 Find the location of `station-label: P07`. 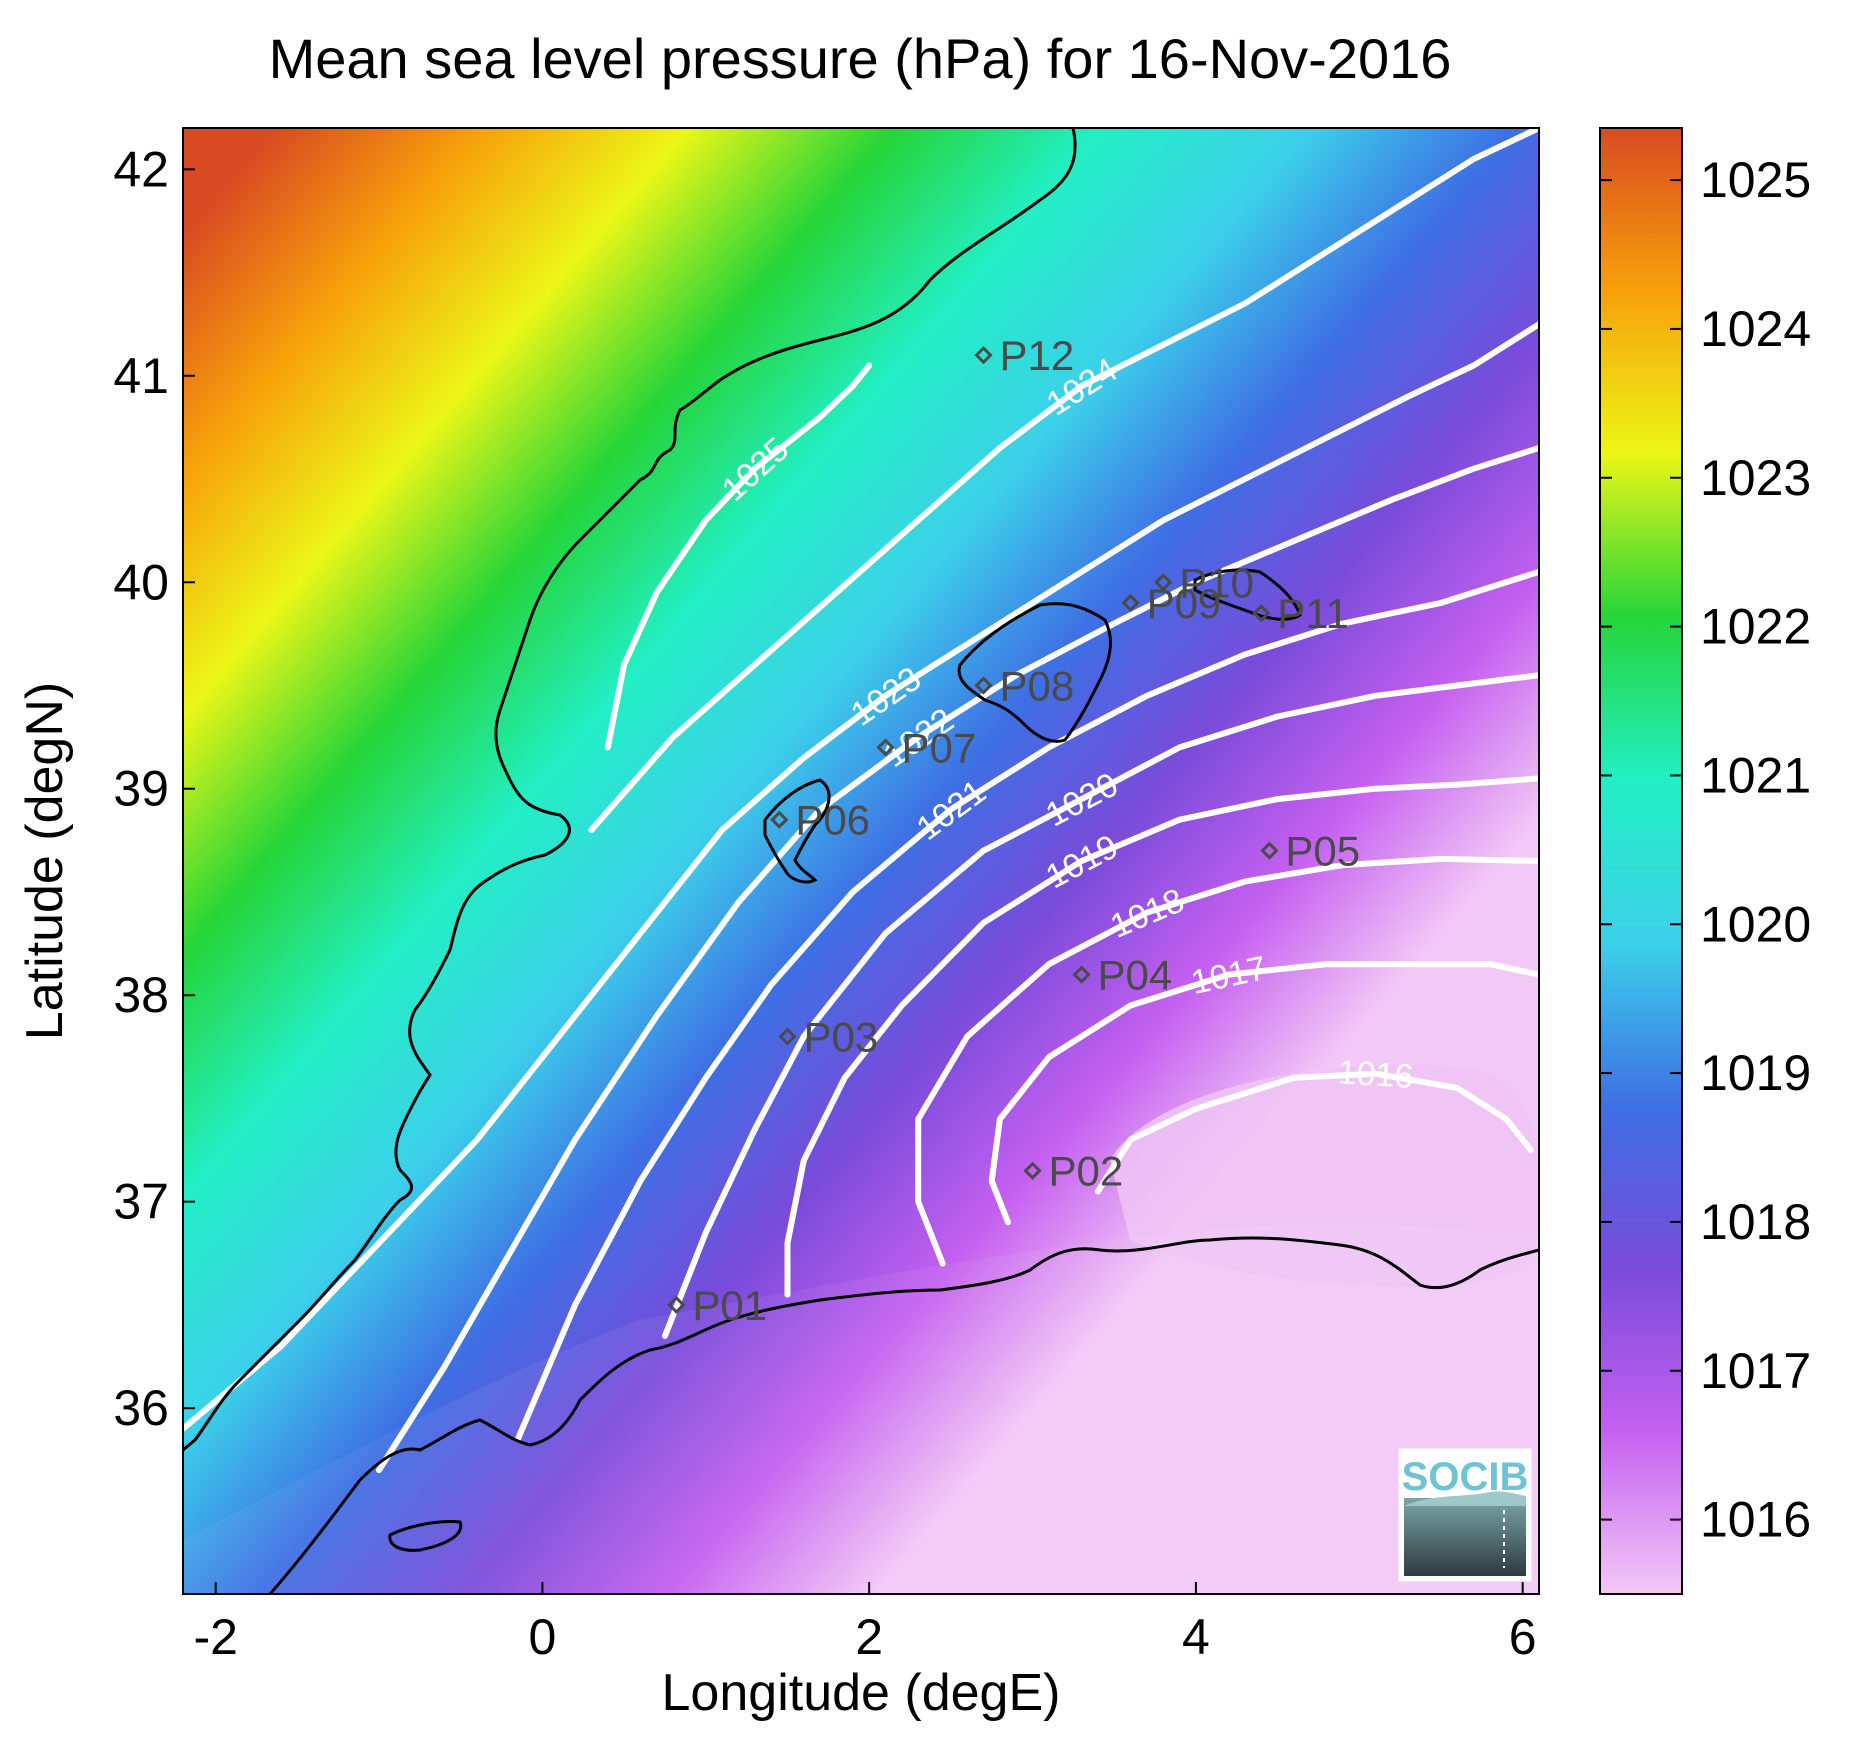

station-label: P07 is located at coordinates (939, 747).